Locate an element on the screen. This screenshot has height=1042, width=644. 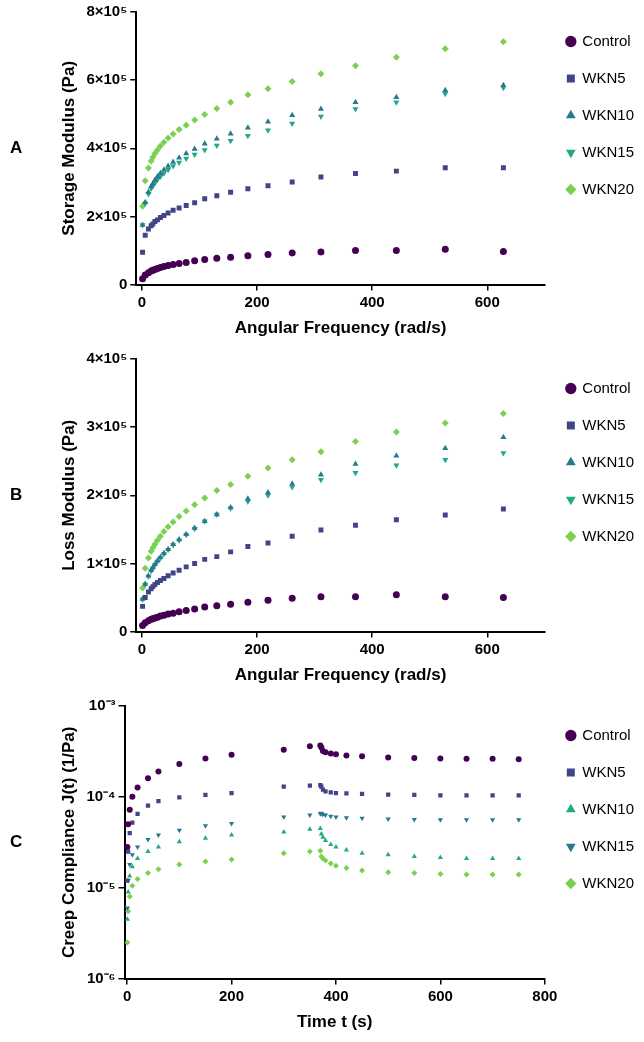
y-tick-label: 3×10⁵ is located at coordinates (107, 426).